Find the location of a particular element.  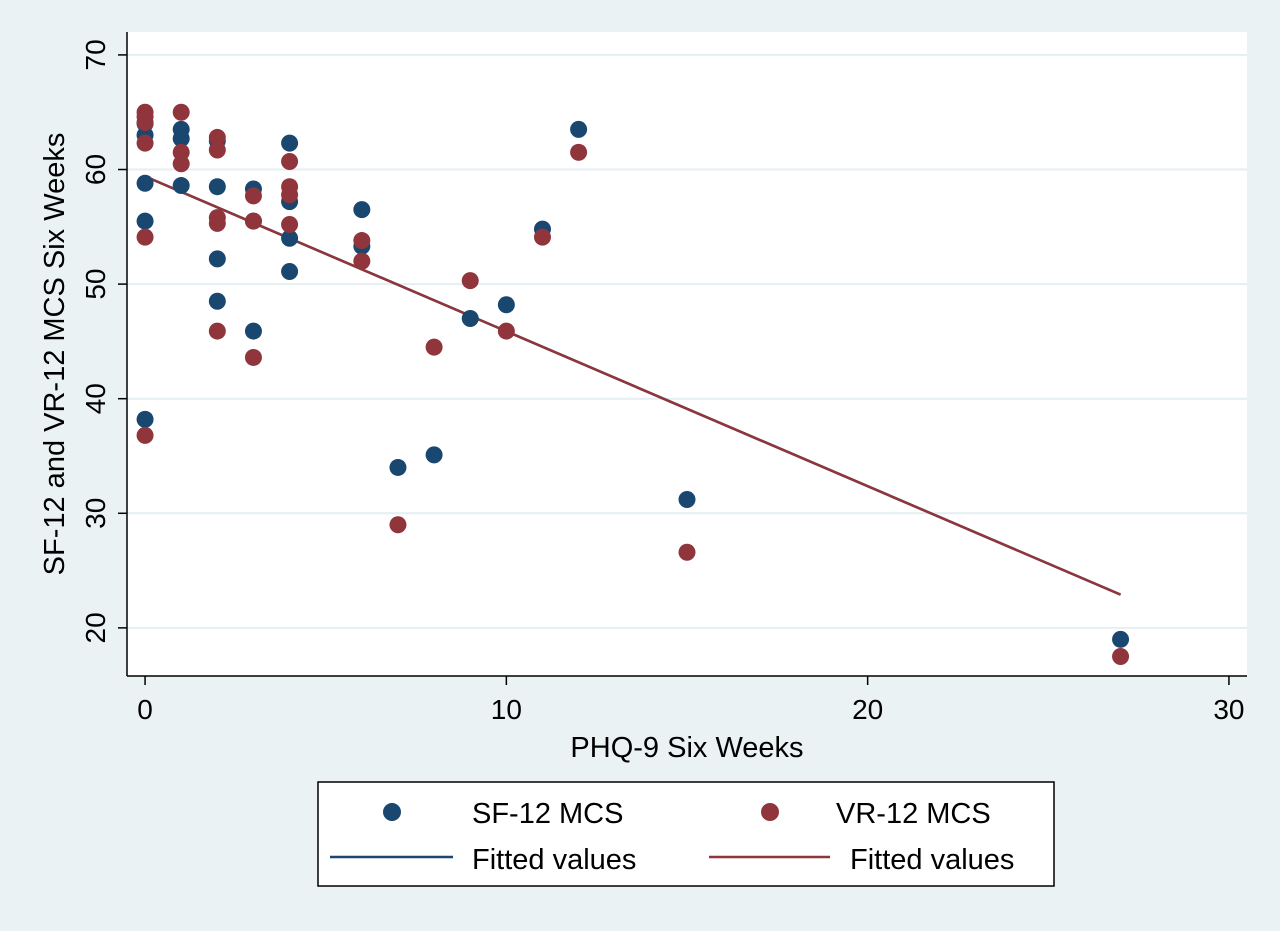

x-tick-label-30: 30 is located at coordinates (1228, 709).